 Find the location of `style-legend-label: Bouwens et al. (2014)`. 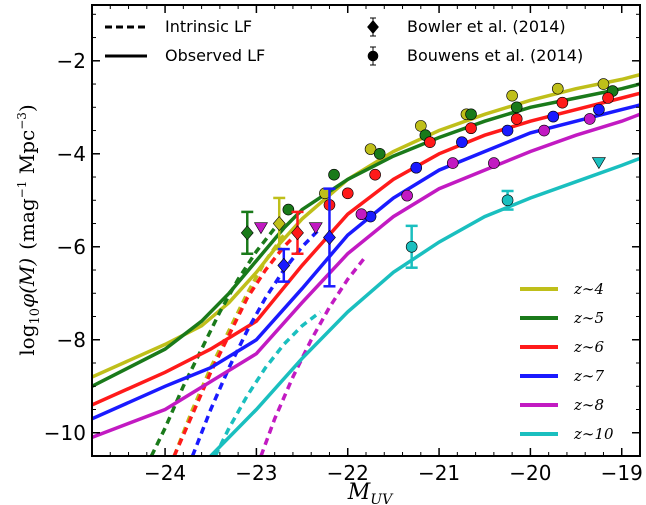

style-legend-label: Bouwens et al. (2014) is located at coordinates (495, 55).